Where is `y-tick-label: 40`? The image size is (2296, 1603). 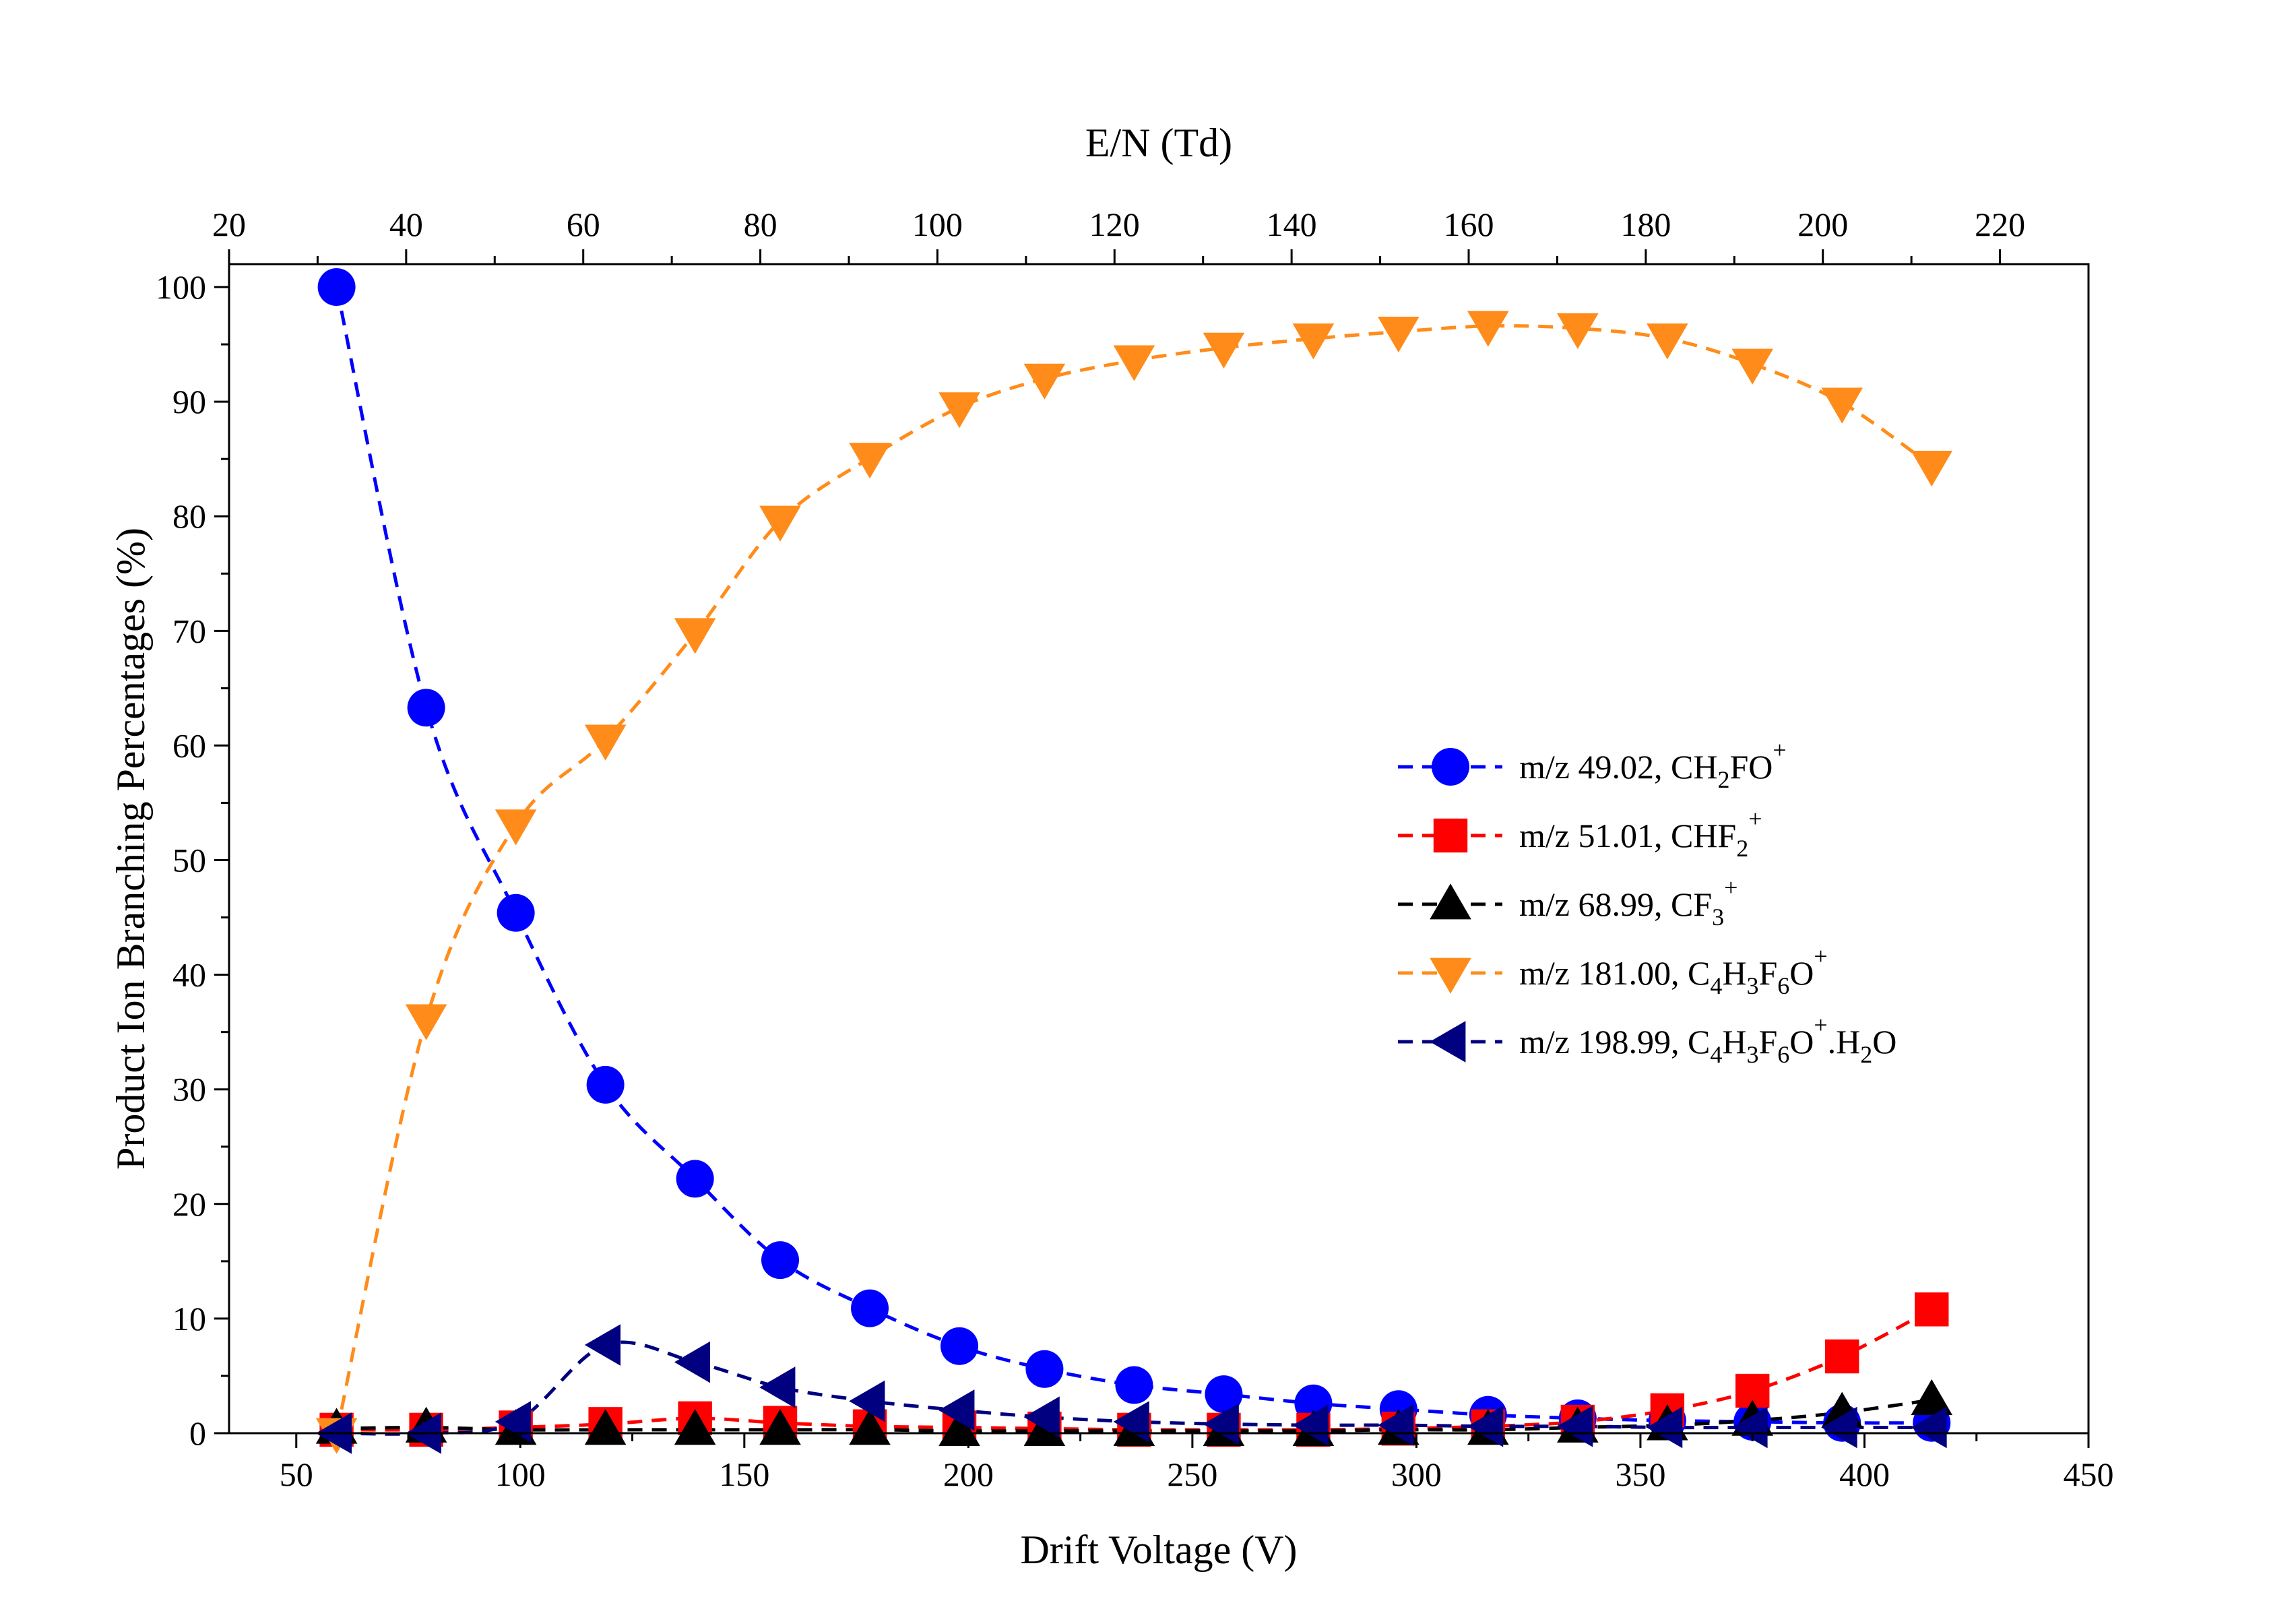
y-tick-label: 40 is located at coordinates (189, 975).